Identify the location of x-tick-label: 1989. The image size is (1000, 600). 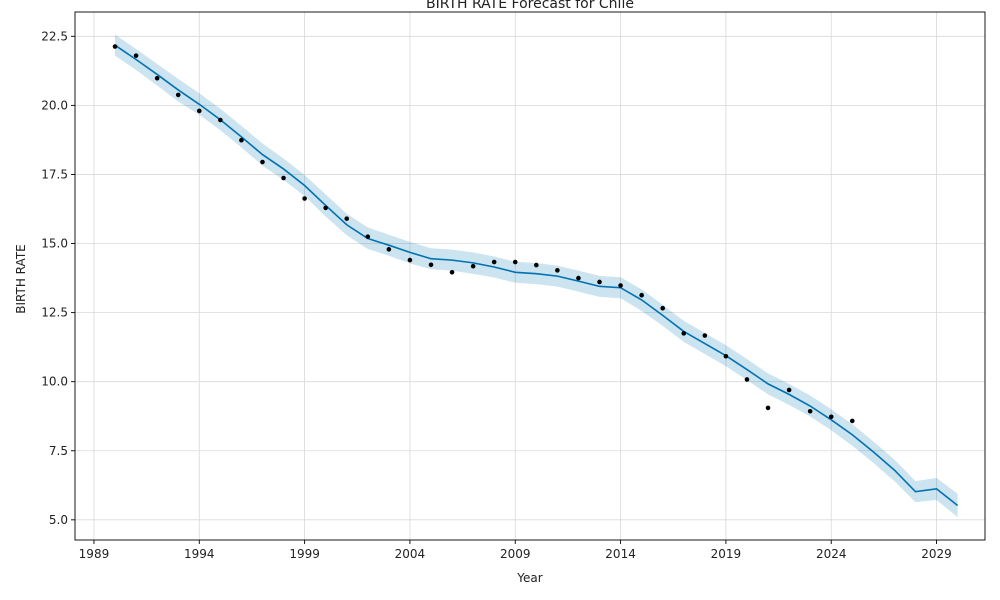
(94, 554).